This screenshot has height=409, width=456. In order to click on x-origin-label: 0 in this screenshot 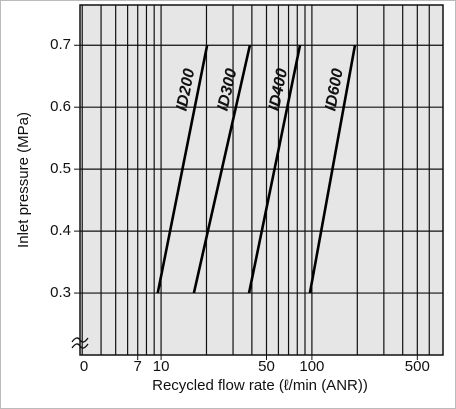, I will do `click(84, 366)`.